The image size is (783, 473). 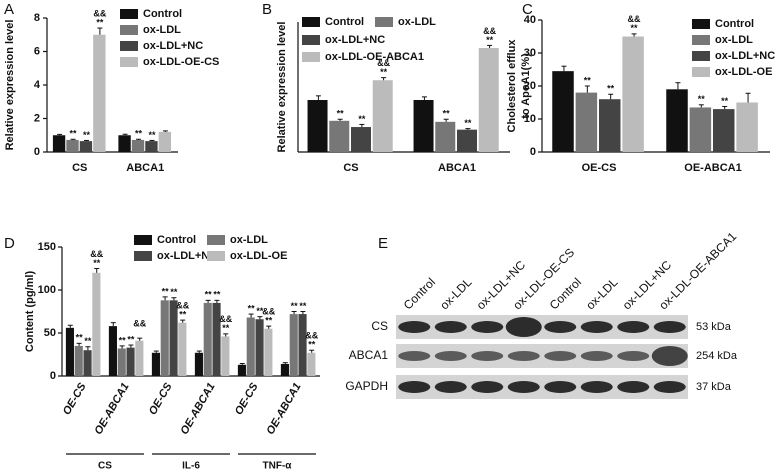 What do you see at coordinates (145, 168) in the screenshot?
I see `x-tick-label: ABCA1` at bounding box center [145, 168].